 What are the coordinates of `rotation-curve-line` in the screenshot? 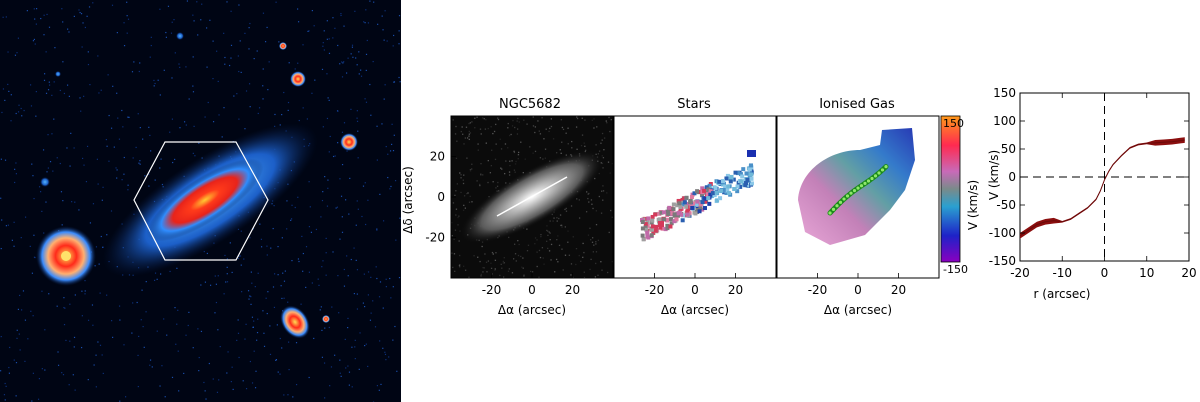 It's located at (1102, 188).